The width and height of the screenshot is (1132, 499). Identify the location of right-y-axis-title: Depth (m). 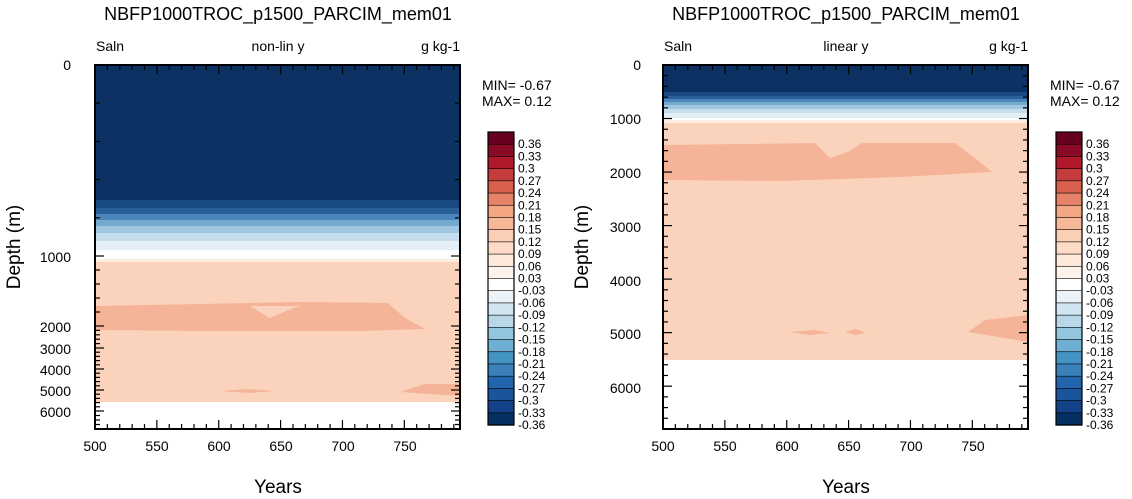
(582, 247).